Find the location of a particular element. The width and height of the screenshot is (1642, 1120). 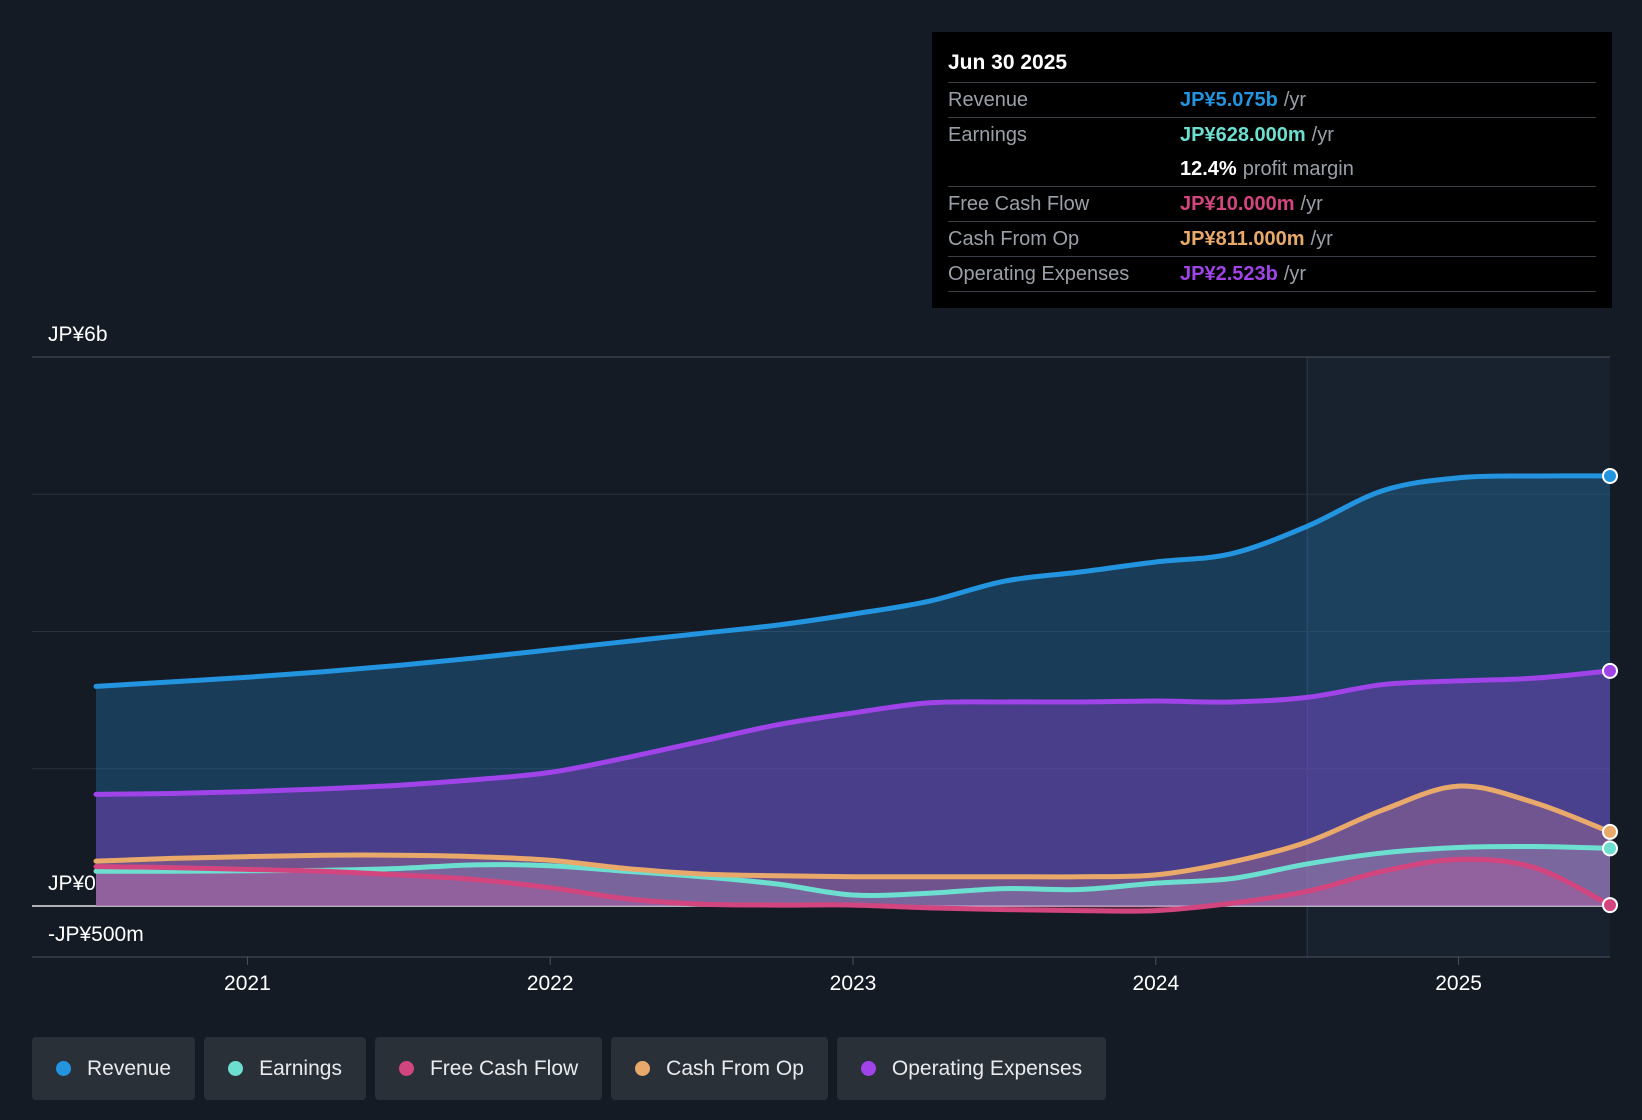

operating-expenses-endpoint is located at coordinates (1610, 670).